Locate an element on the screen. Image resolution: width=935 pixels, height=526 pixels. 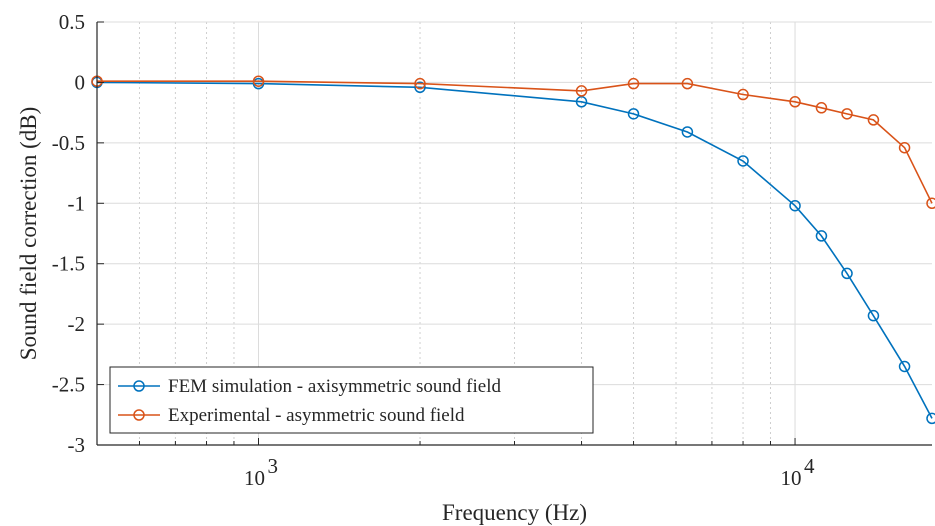
x-axis-label: Frequency (Hz) is located at coordinates (514, 512).